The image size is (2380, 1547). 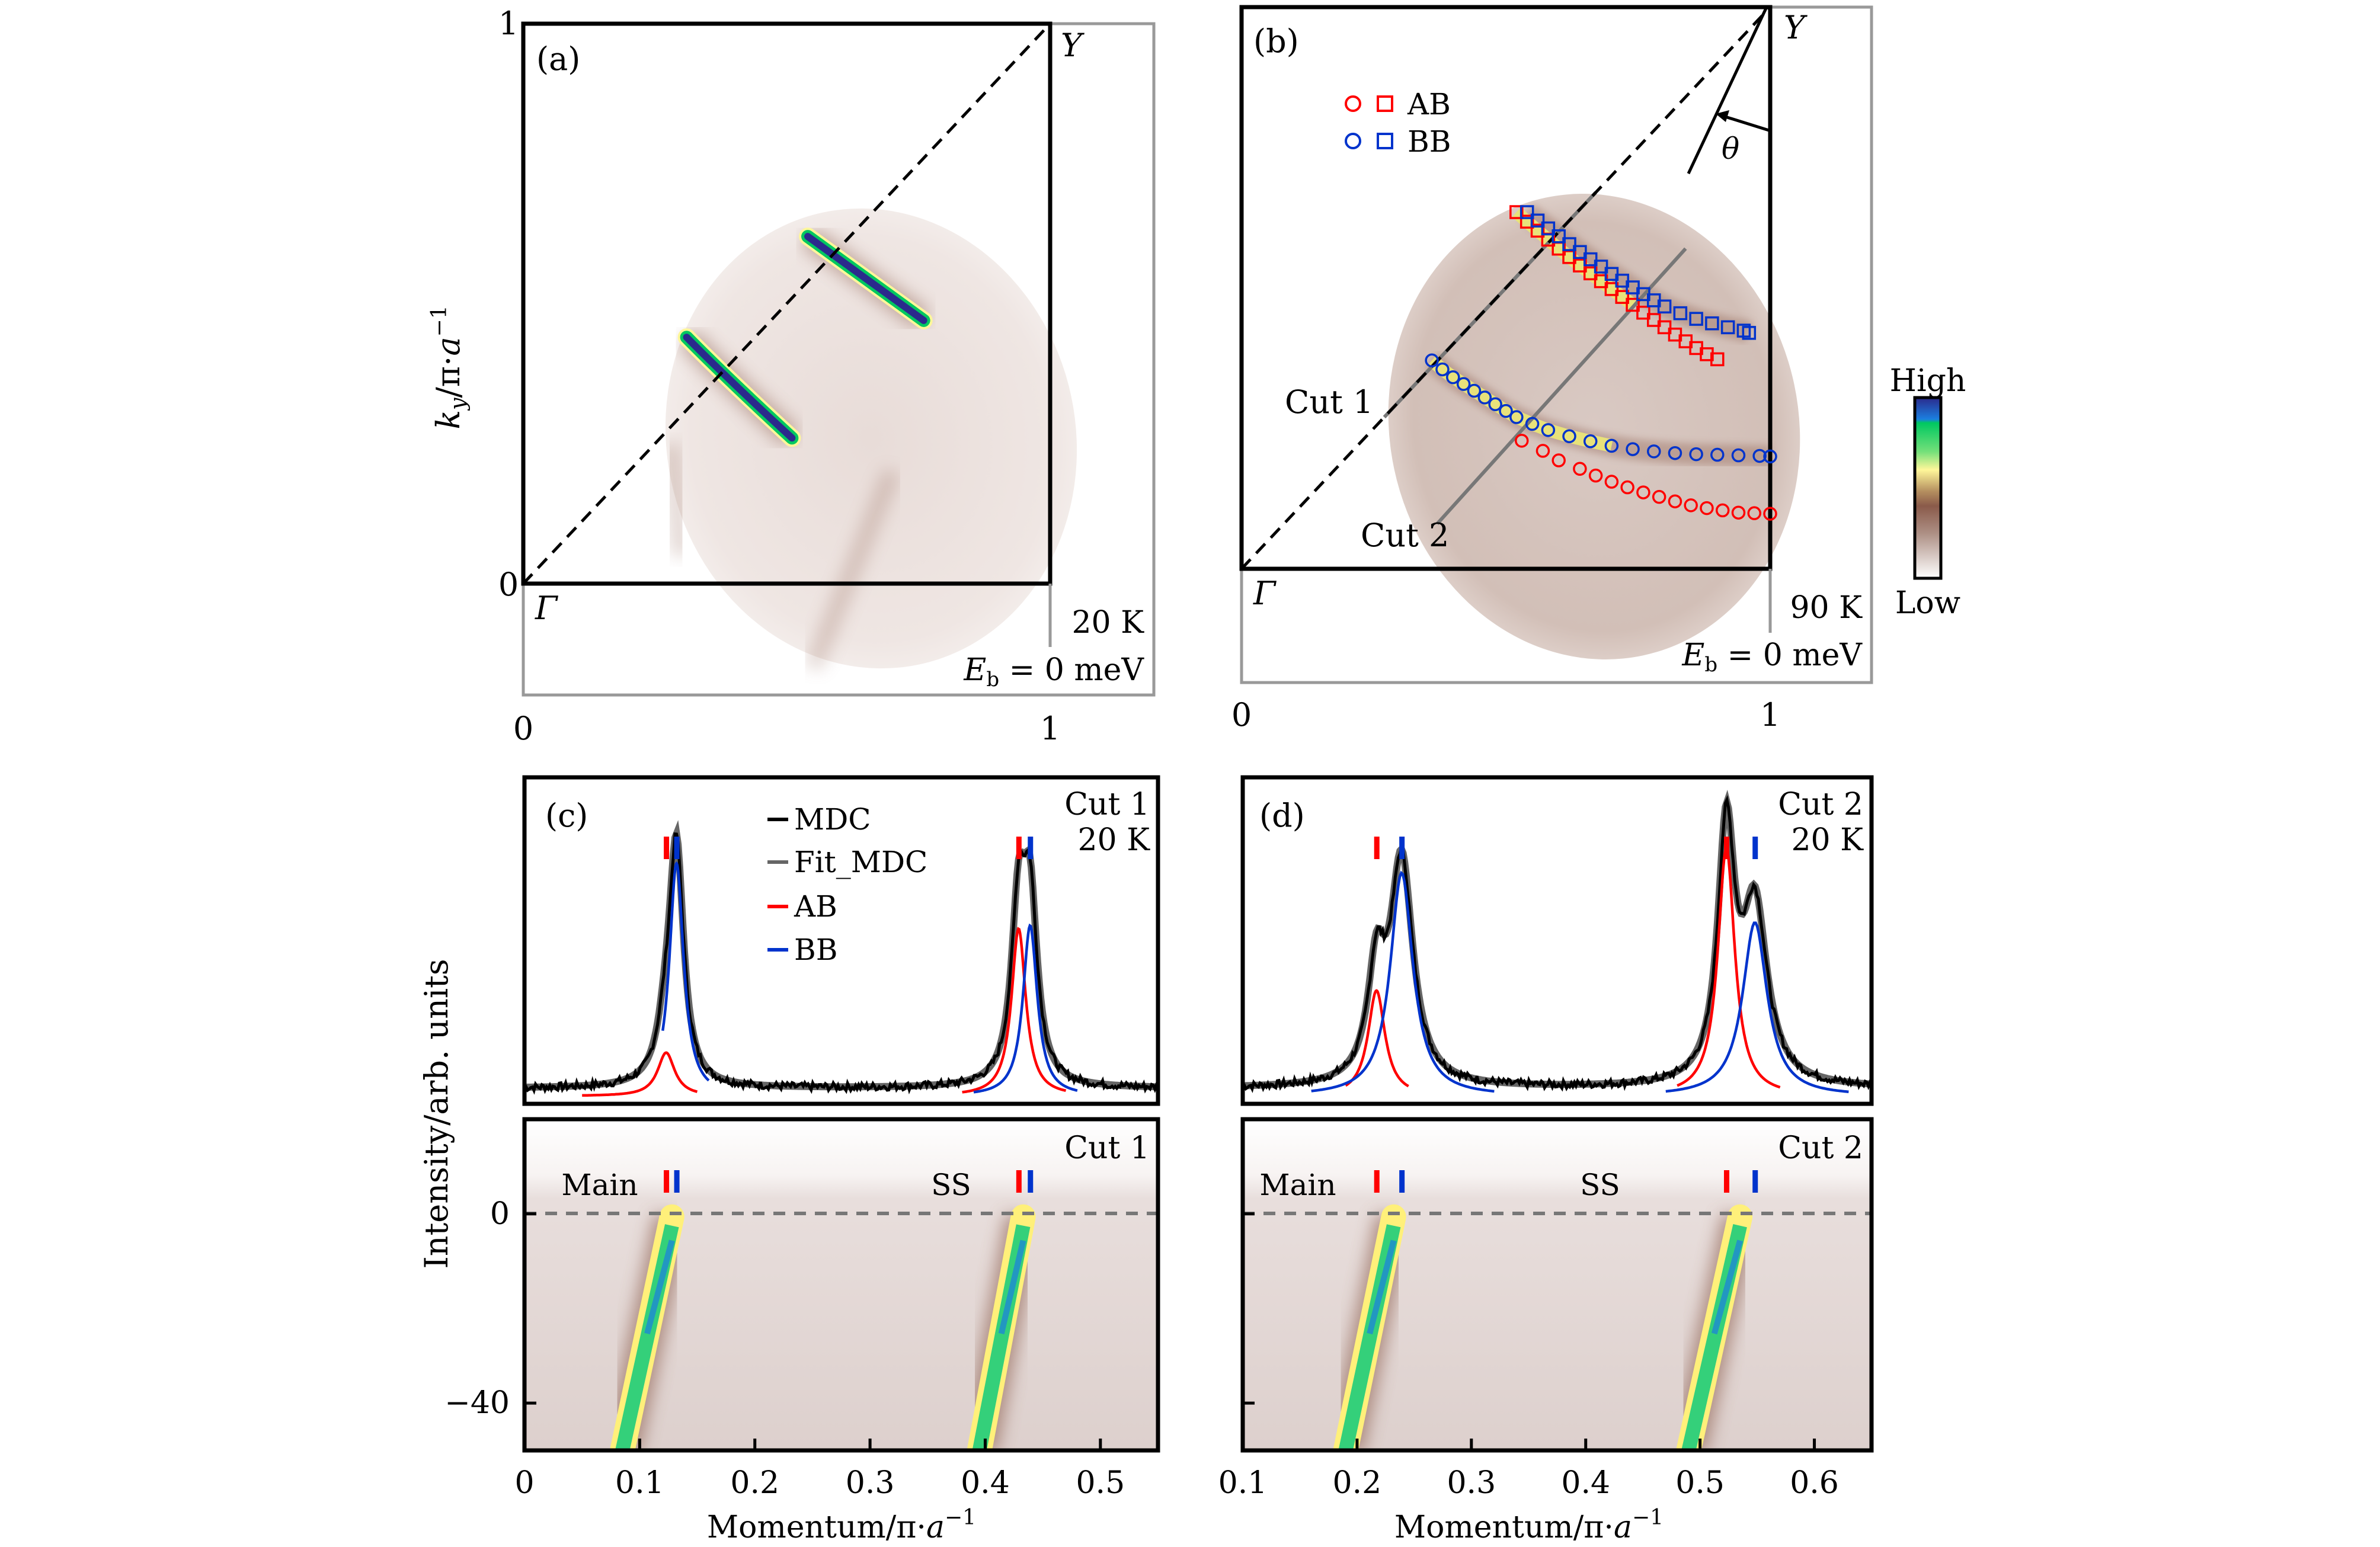 What do you see at coordinates (1820, 1148) in the screenshot?
I see `panel-d-dispersion-cut: Cut 2` at bounding box center [1820, 1148].